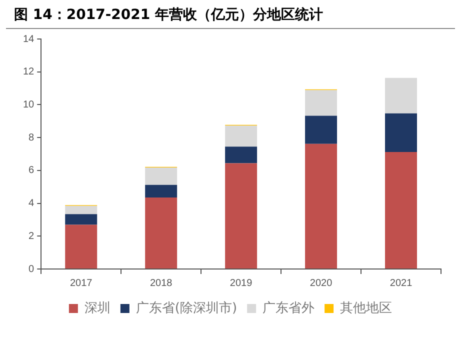  Describe the element at coordinates (29, 39) in the screenshot. I see `y-tick-label: 14` at that location.